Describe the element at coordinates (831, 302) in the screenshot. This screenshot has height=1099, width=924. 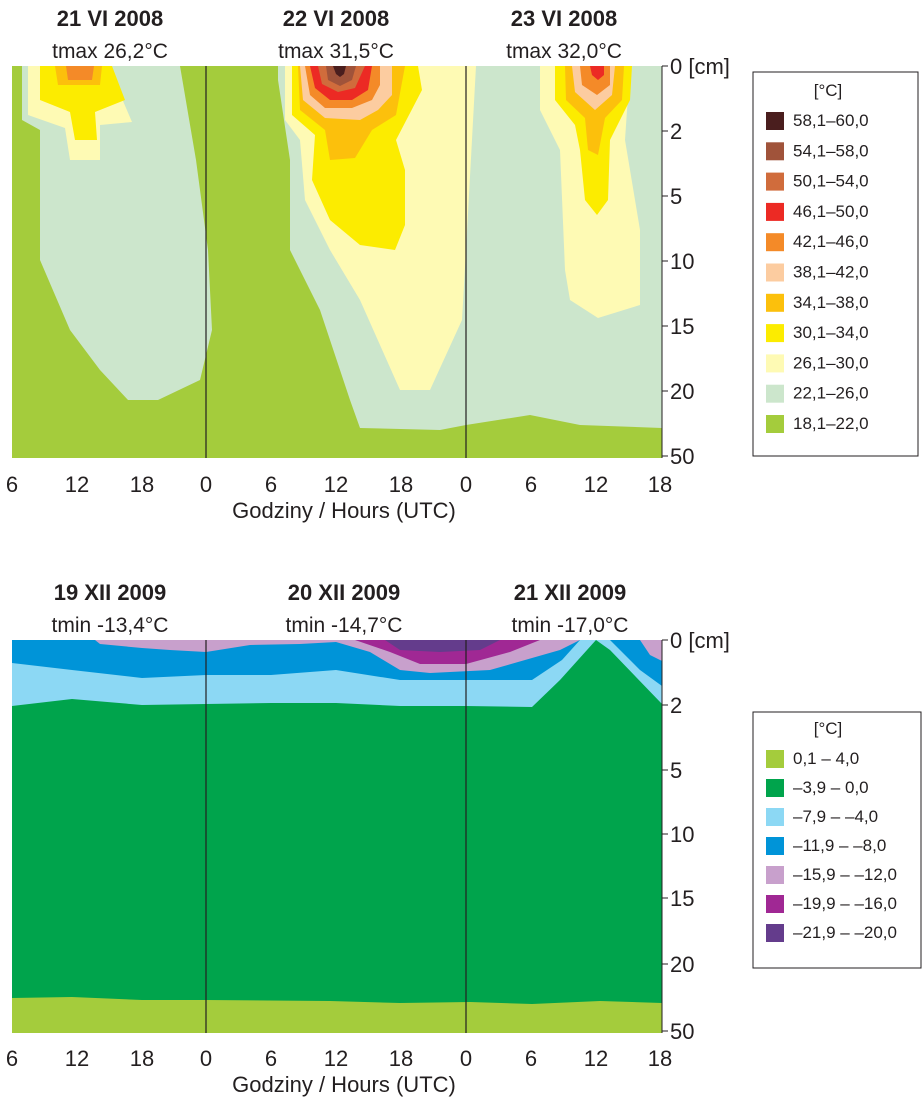
I see `legend-label: 34,1–38,0` at that location.